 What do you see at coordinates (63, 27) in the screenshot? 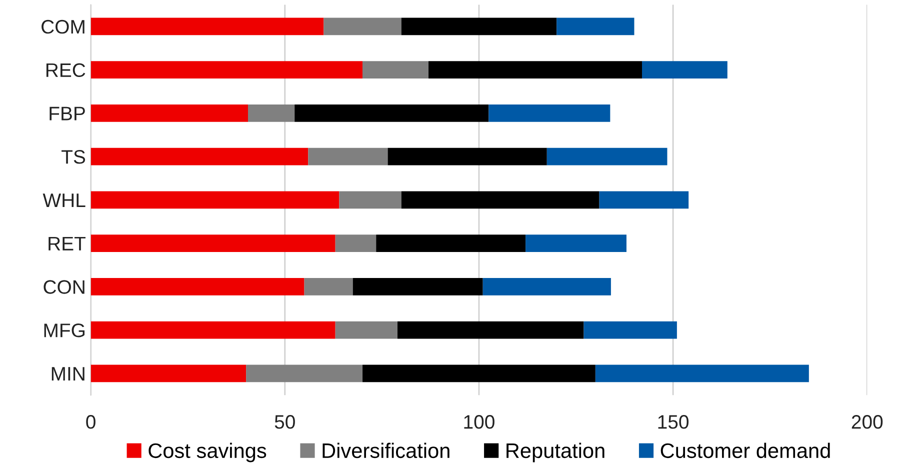
I see `y-tick-label: COM` at bounding box center [63, 27].